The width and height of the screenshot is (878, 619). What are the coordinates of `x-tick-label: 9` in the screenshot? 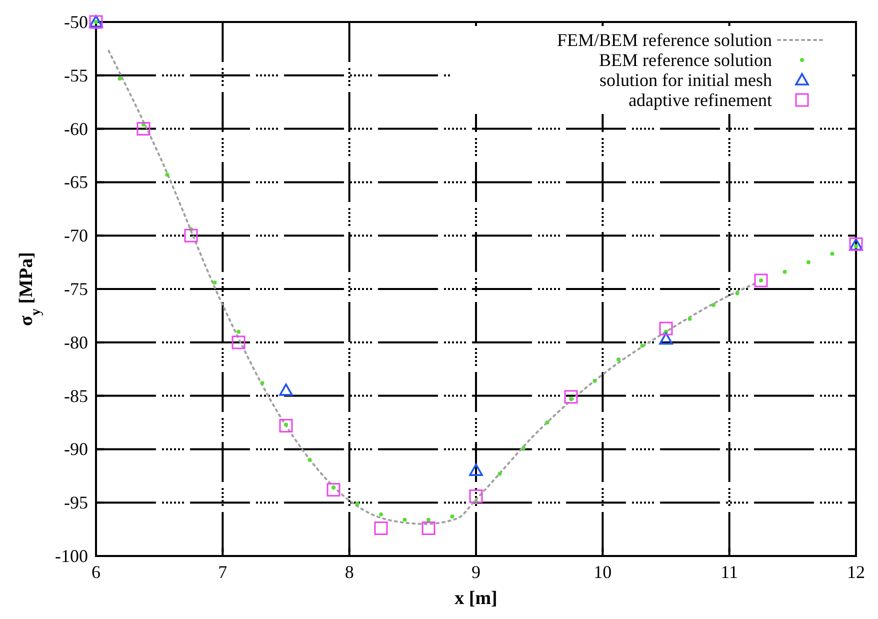 It's located at (476, 572).